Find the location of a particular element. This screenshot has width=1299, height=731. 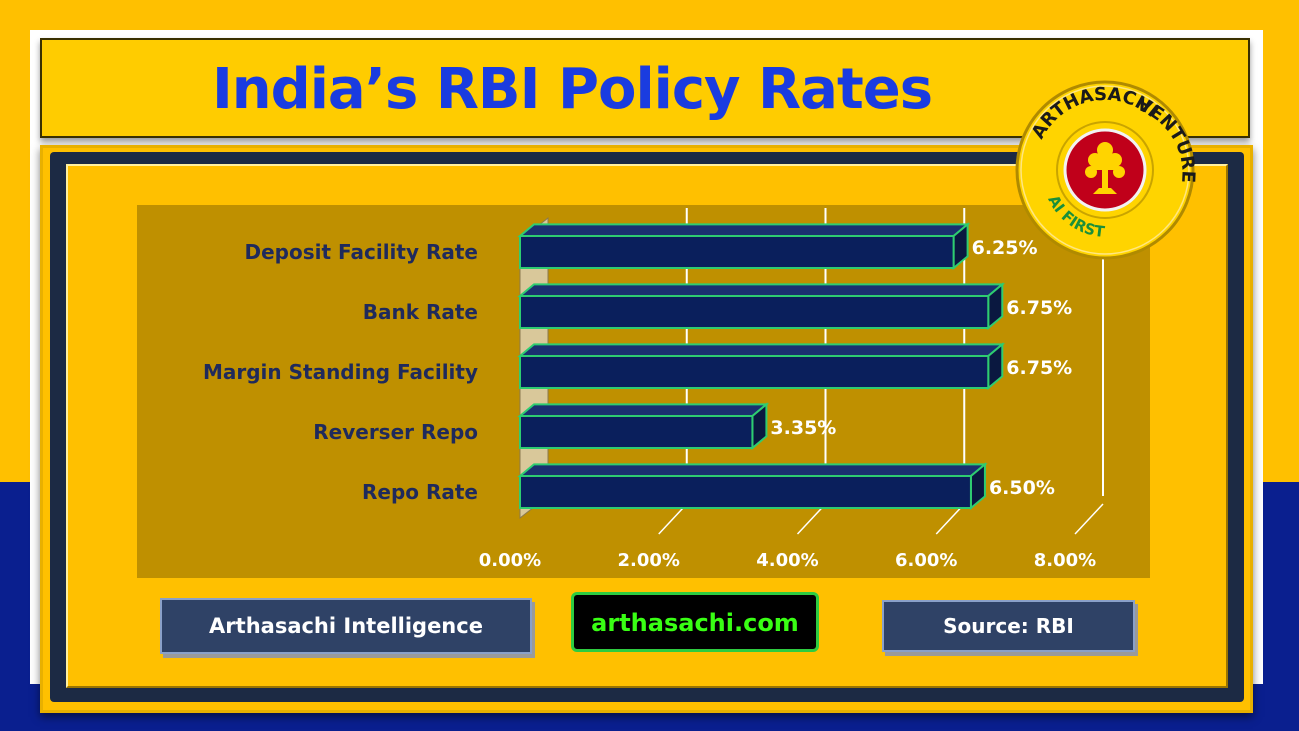

category-label: Deposit Facility Rate is located at coordinates (362, 252).